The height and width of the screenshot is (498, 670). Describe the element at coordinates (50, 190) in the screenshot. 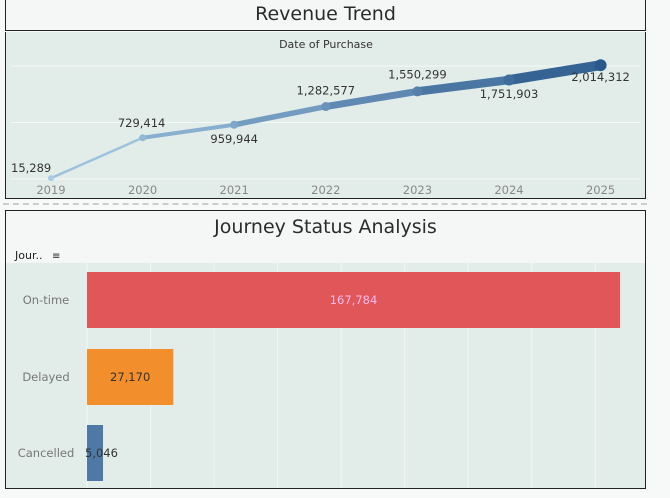

I see `x-tick-label: 2019` at that location.